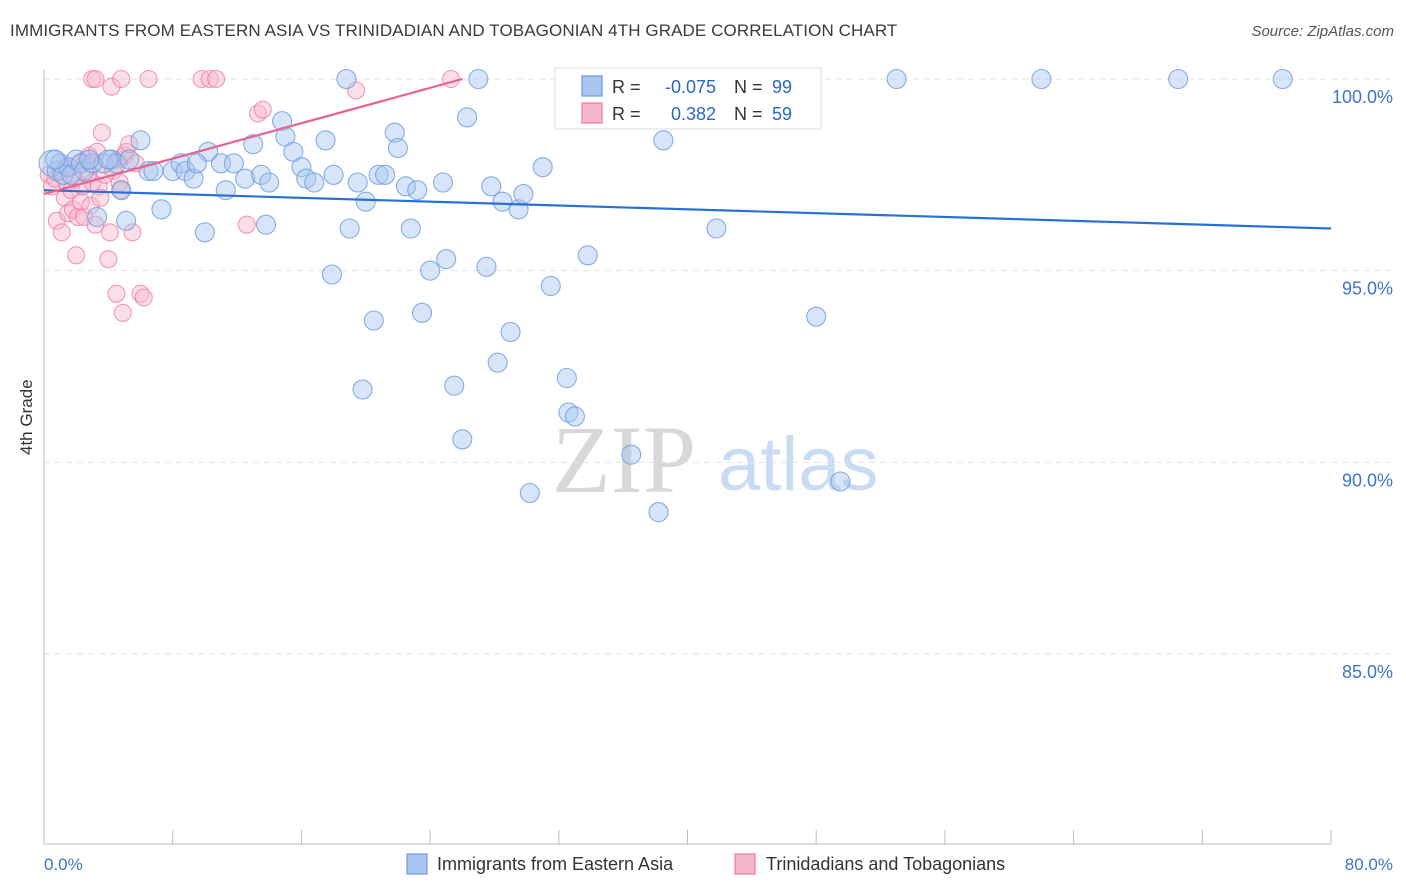 The image size is (1406, 892). What do you see at coordinates (1362, 384) in the screenshot?
I see `y-tick-labels: 85.0% 90.0% 95.0% 100.0%` at bounding box center [1362, 384].